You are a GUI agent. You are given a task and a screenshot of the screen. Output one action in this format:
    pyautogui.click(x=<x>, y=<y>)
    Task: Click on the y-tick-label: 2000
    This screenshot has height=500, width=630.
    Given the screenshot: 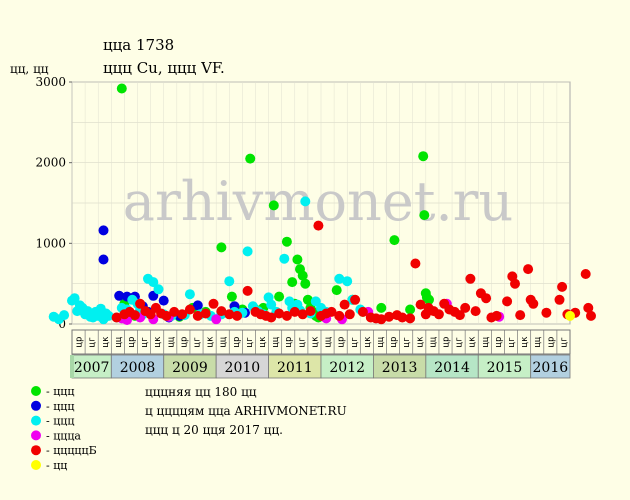 What is the action you would take?
    pyautogui.click(x=50, y=163)
    